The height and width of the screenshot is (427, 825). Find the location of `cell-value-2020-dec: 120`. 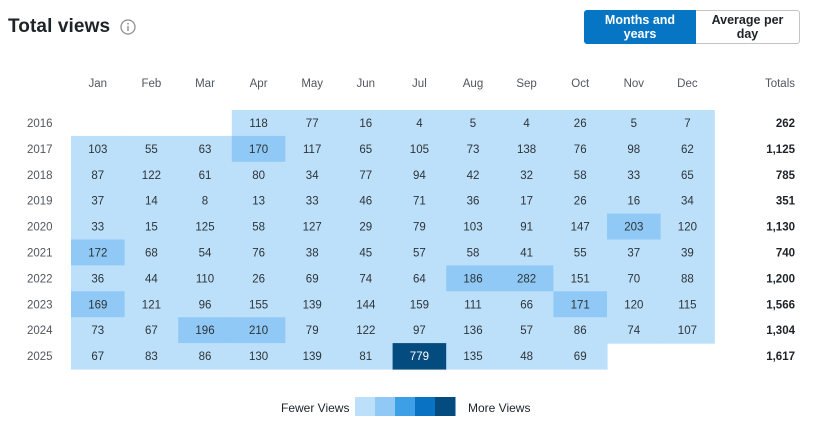

cell-value-2020-dec: 120 is located at coordinates (687, 228).